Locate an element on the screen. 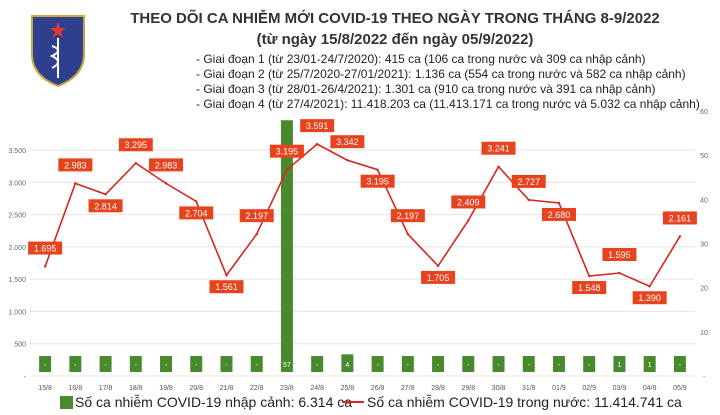  right-tick-label: 20 is located at coordinates (704, 289).